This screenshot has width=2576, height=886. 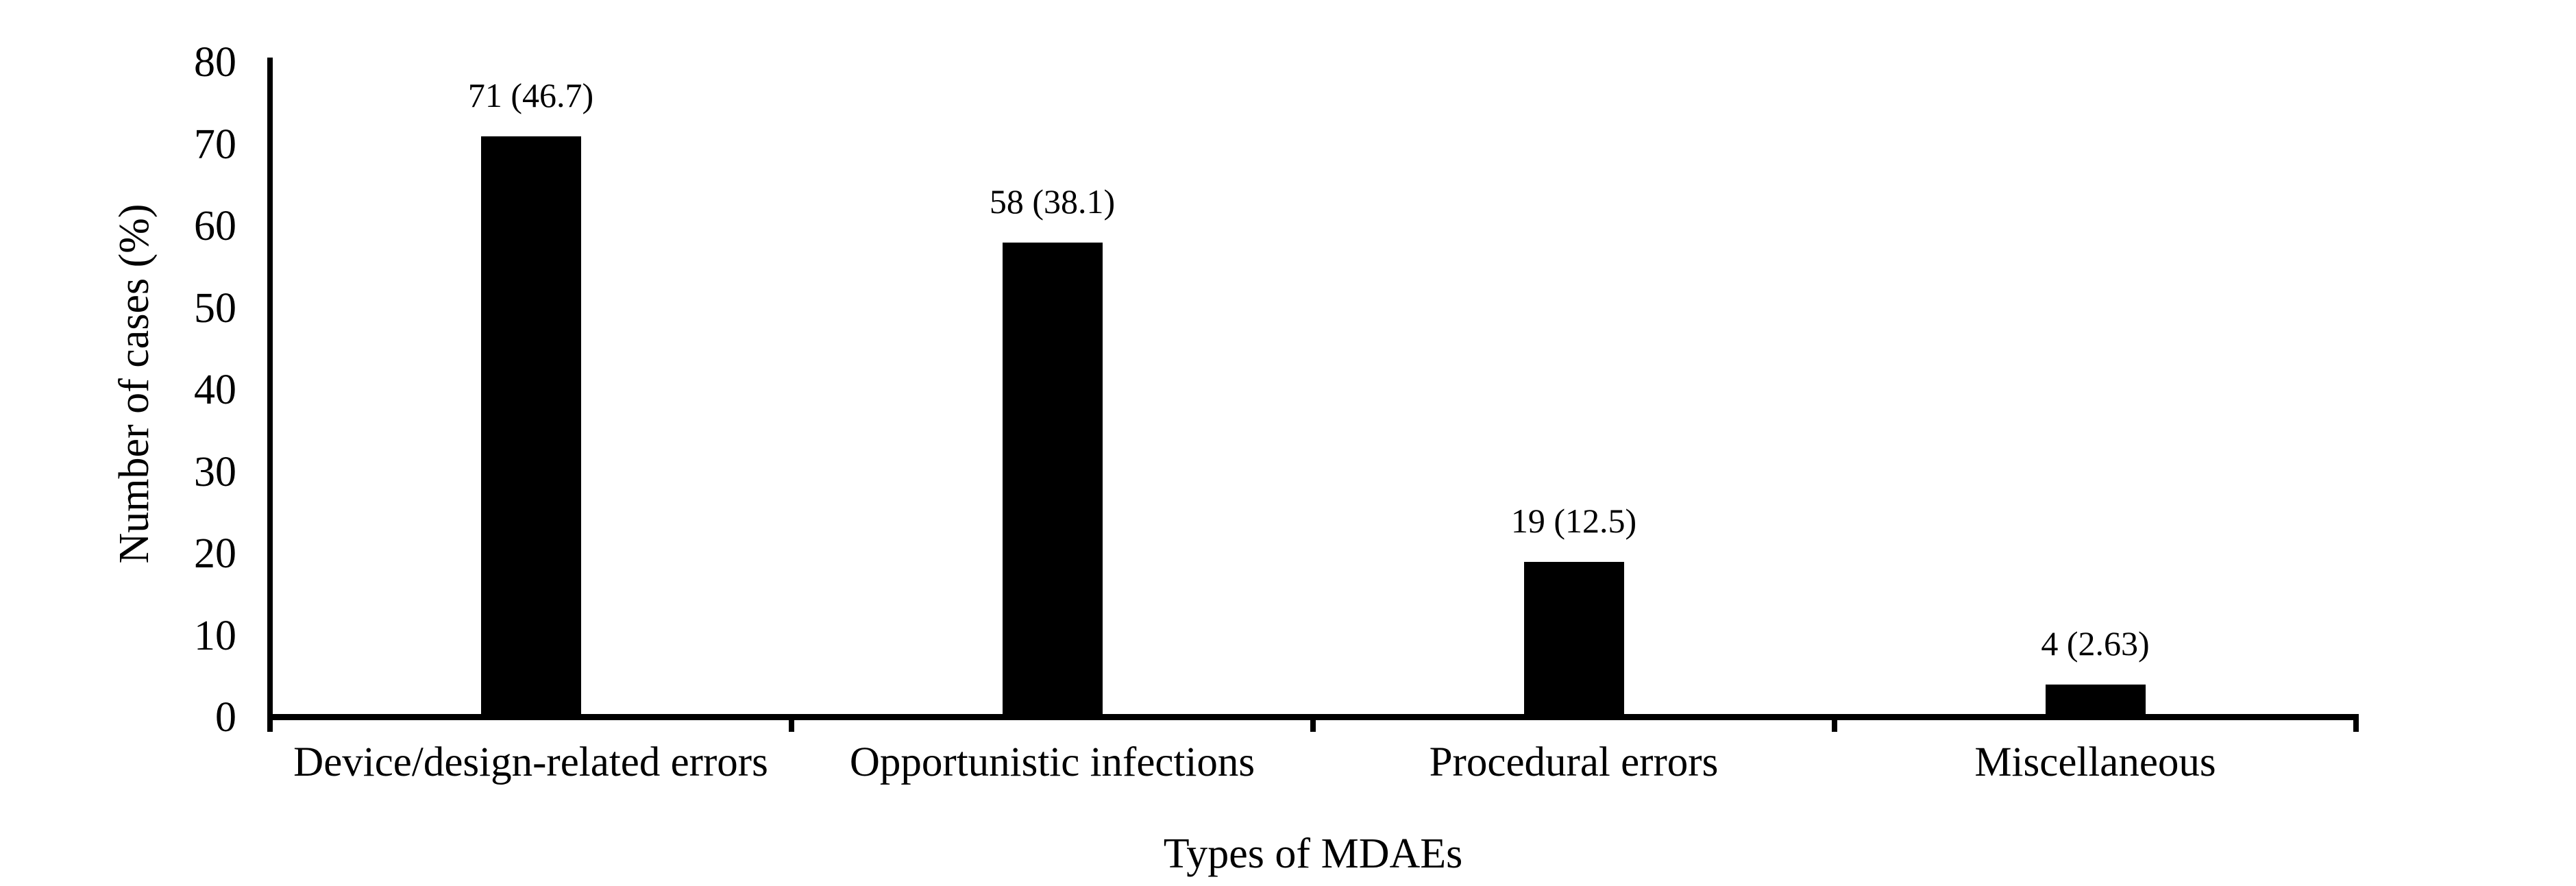 What do you see at coordinates (1052, 762) in the screenshot?
I see `category-label: Opportunistic infections` at bounding box center [1052, 762].